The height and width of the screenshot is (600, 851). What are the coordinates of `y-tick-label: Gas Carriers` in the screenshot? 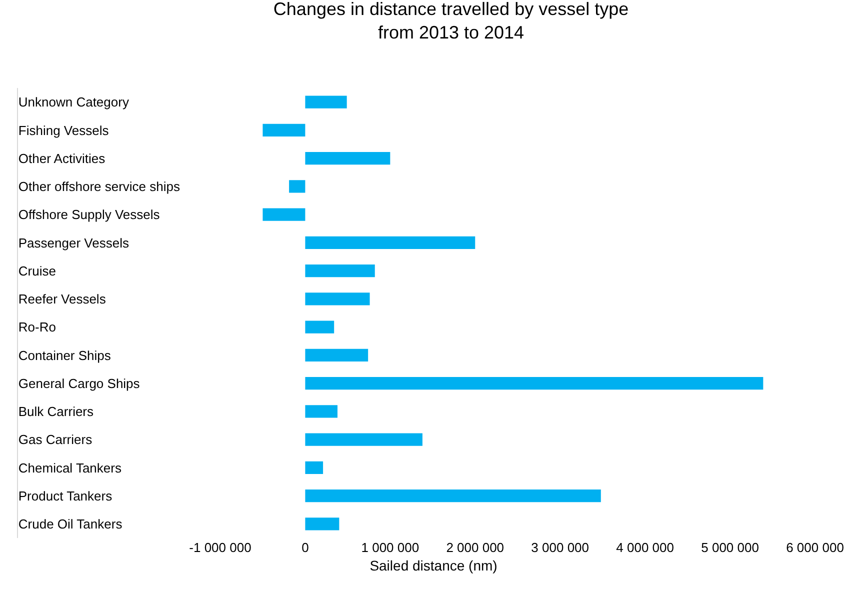 It's located at (55, 440).